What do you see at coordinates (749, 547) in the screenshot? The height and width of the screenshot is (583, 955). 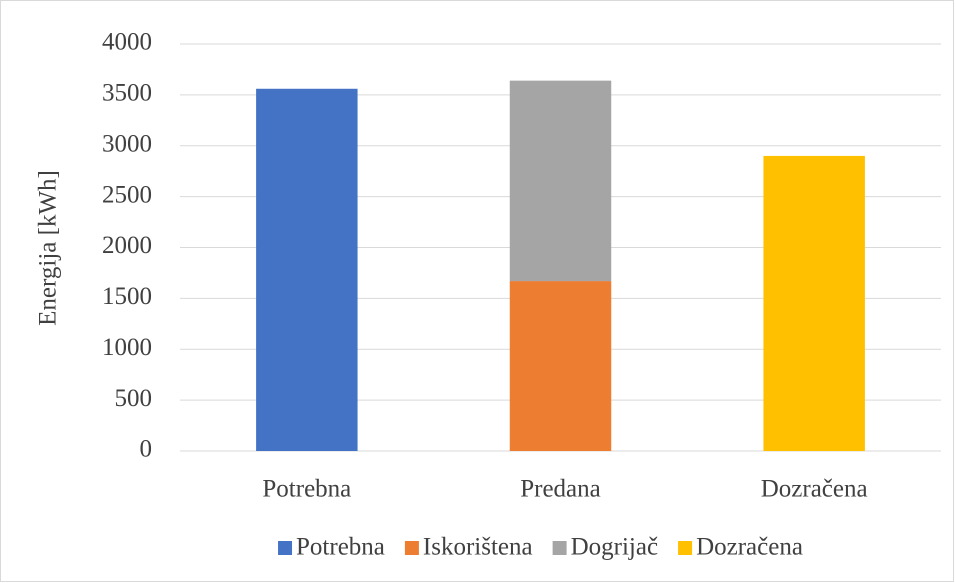 I see `legend-label: Dozračena` at bounding box center [749, 547].